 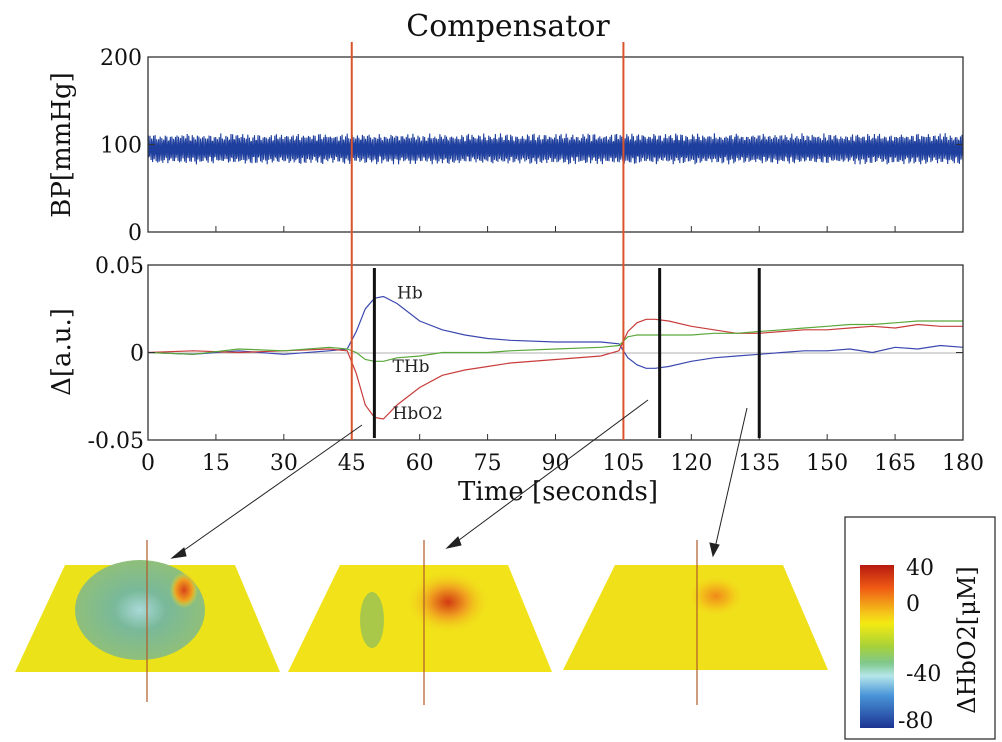 What do you see at coordinates (714, 550) in the screenshot?
I see `arrow-3-head` at bounding box center [714, 550].